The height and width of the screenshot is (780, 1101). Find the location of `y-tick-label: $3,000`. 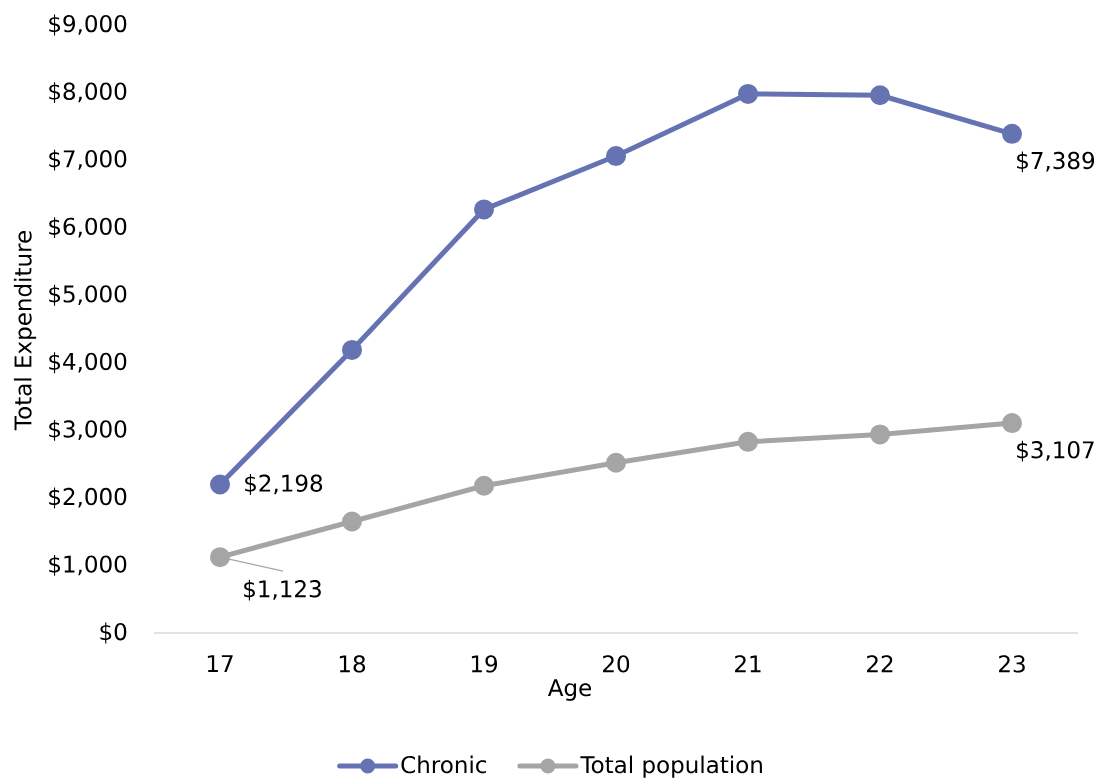

y-tick-label: $3,000 is located at coordinates (88, 430).